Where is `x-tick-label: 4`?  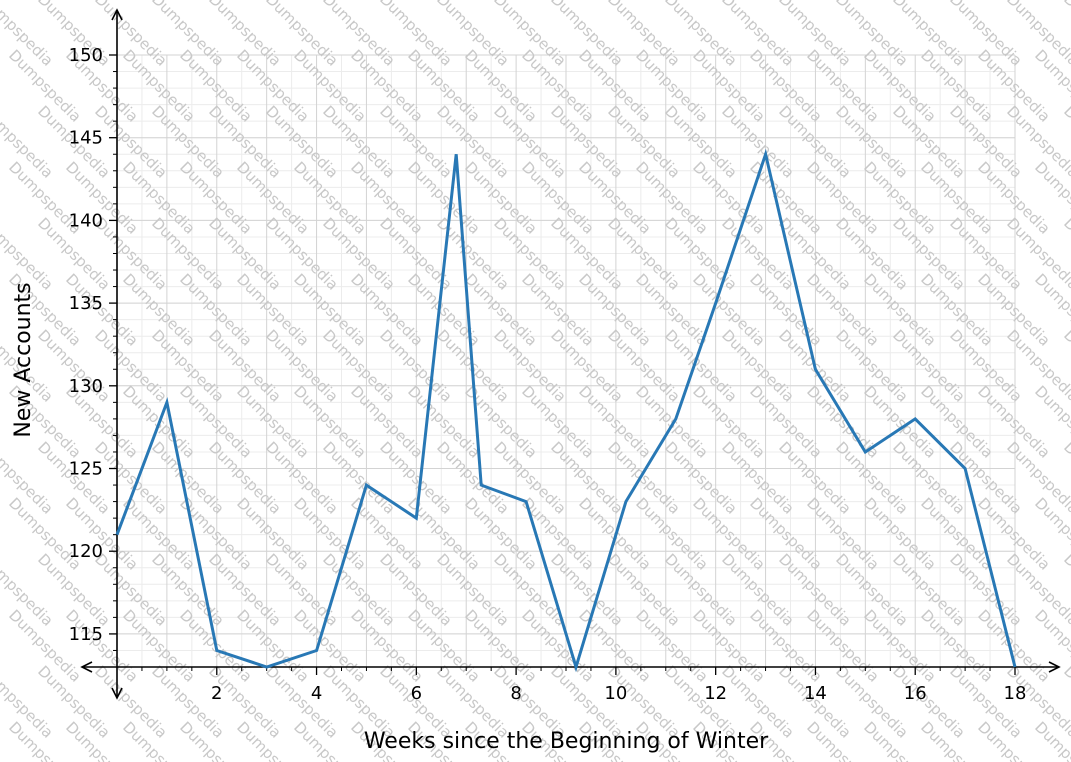 x-tick-label: 4 is located at coordinates (316, 693).